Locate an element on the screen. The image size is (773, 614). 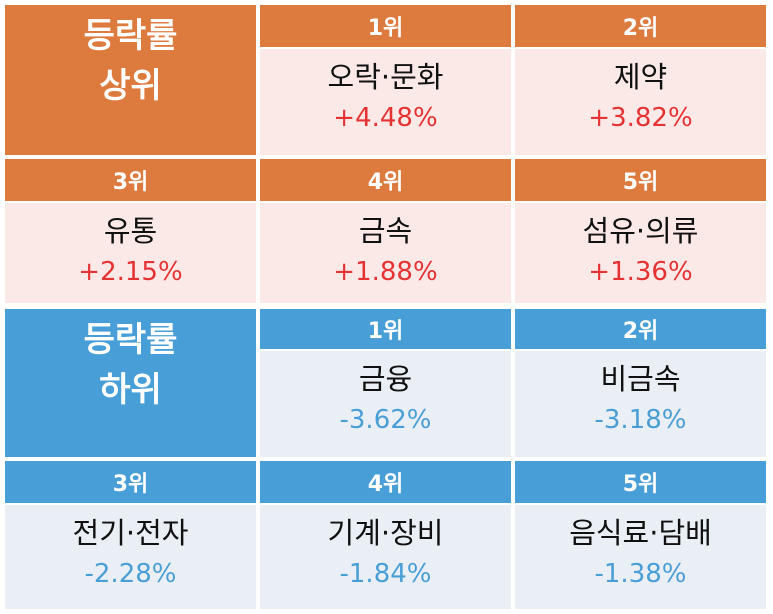
top-title-line2: 상위 is located at coordinates (130, 86).